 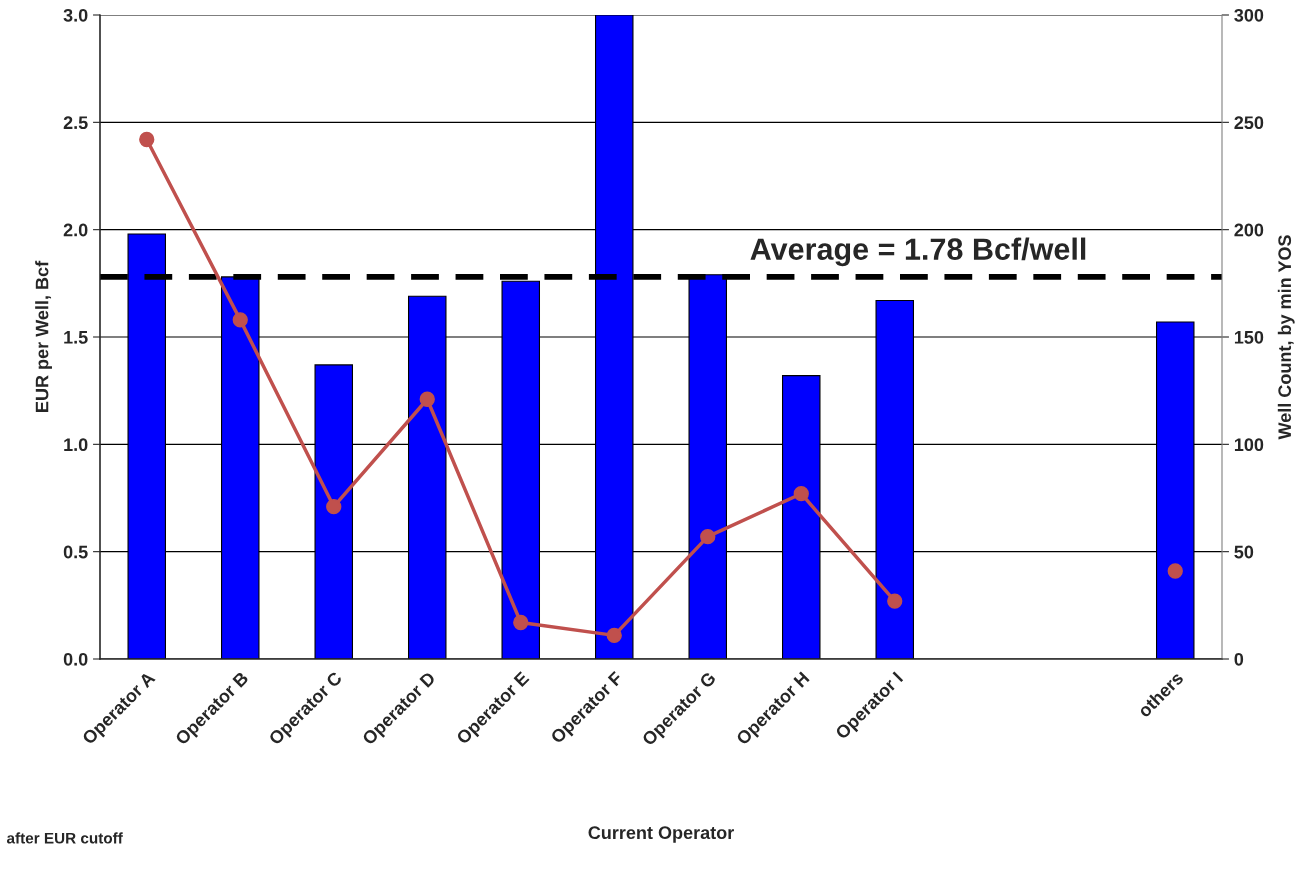 What do you see at coordinates (1244, 552) in the screenshot?
I see `y2-tick-label: 50` at bounding box center [1244, 552].